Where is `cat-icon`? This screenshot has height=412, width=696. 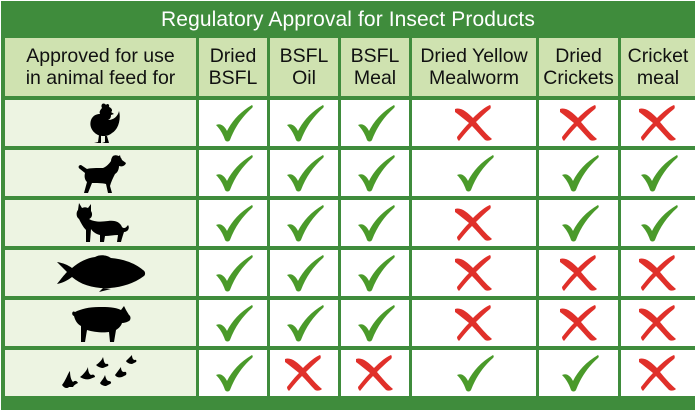
cat-icon is located at coordinates (102, 222).